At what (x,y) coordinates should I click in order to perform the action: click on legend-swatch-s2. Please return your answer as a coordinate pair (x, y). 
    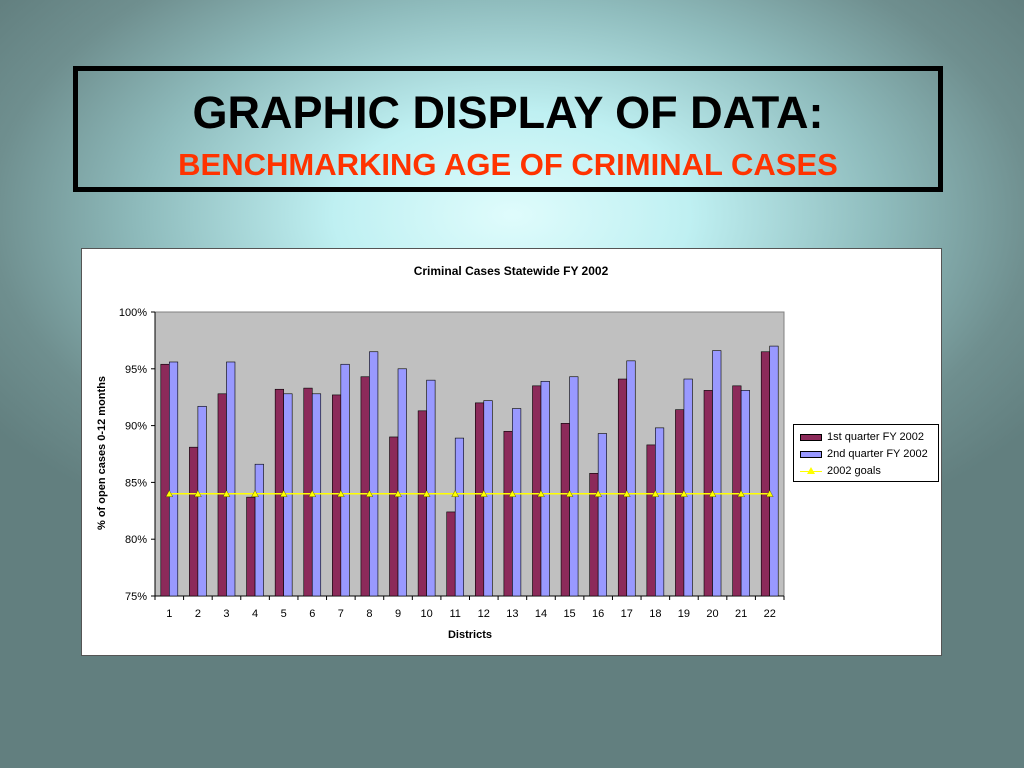
    Looking at the image, I should click on (811, 454).